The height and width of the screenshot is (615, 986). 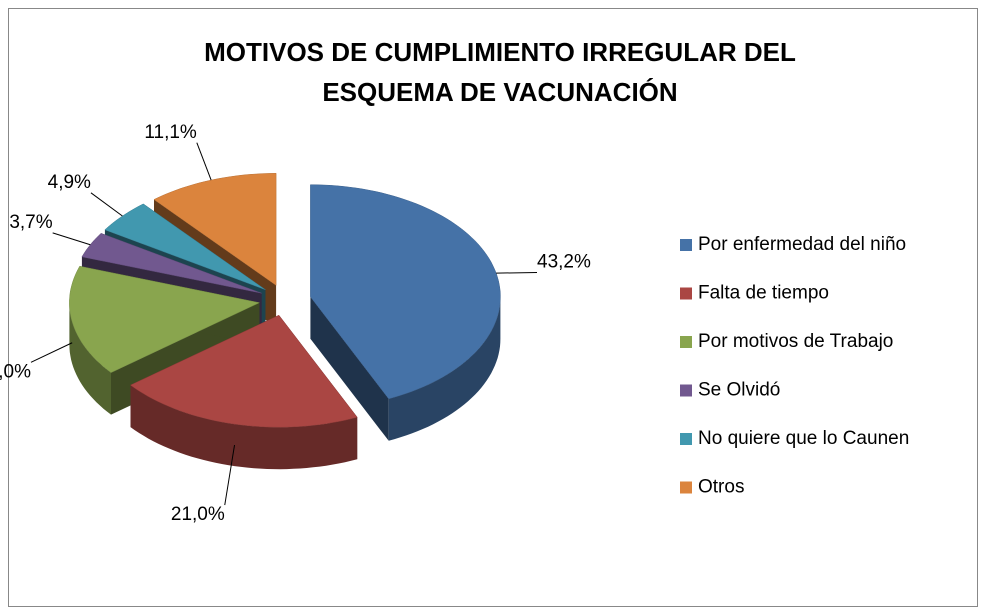 What do you see at coordinates (69, 182) in the screenshot?
I see `data-label: 4,9%` at bounding box center [69, 182].